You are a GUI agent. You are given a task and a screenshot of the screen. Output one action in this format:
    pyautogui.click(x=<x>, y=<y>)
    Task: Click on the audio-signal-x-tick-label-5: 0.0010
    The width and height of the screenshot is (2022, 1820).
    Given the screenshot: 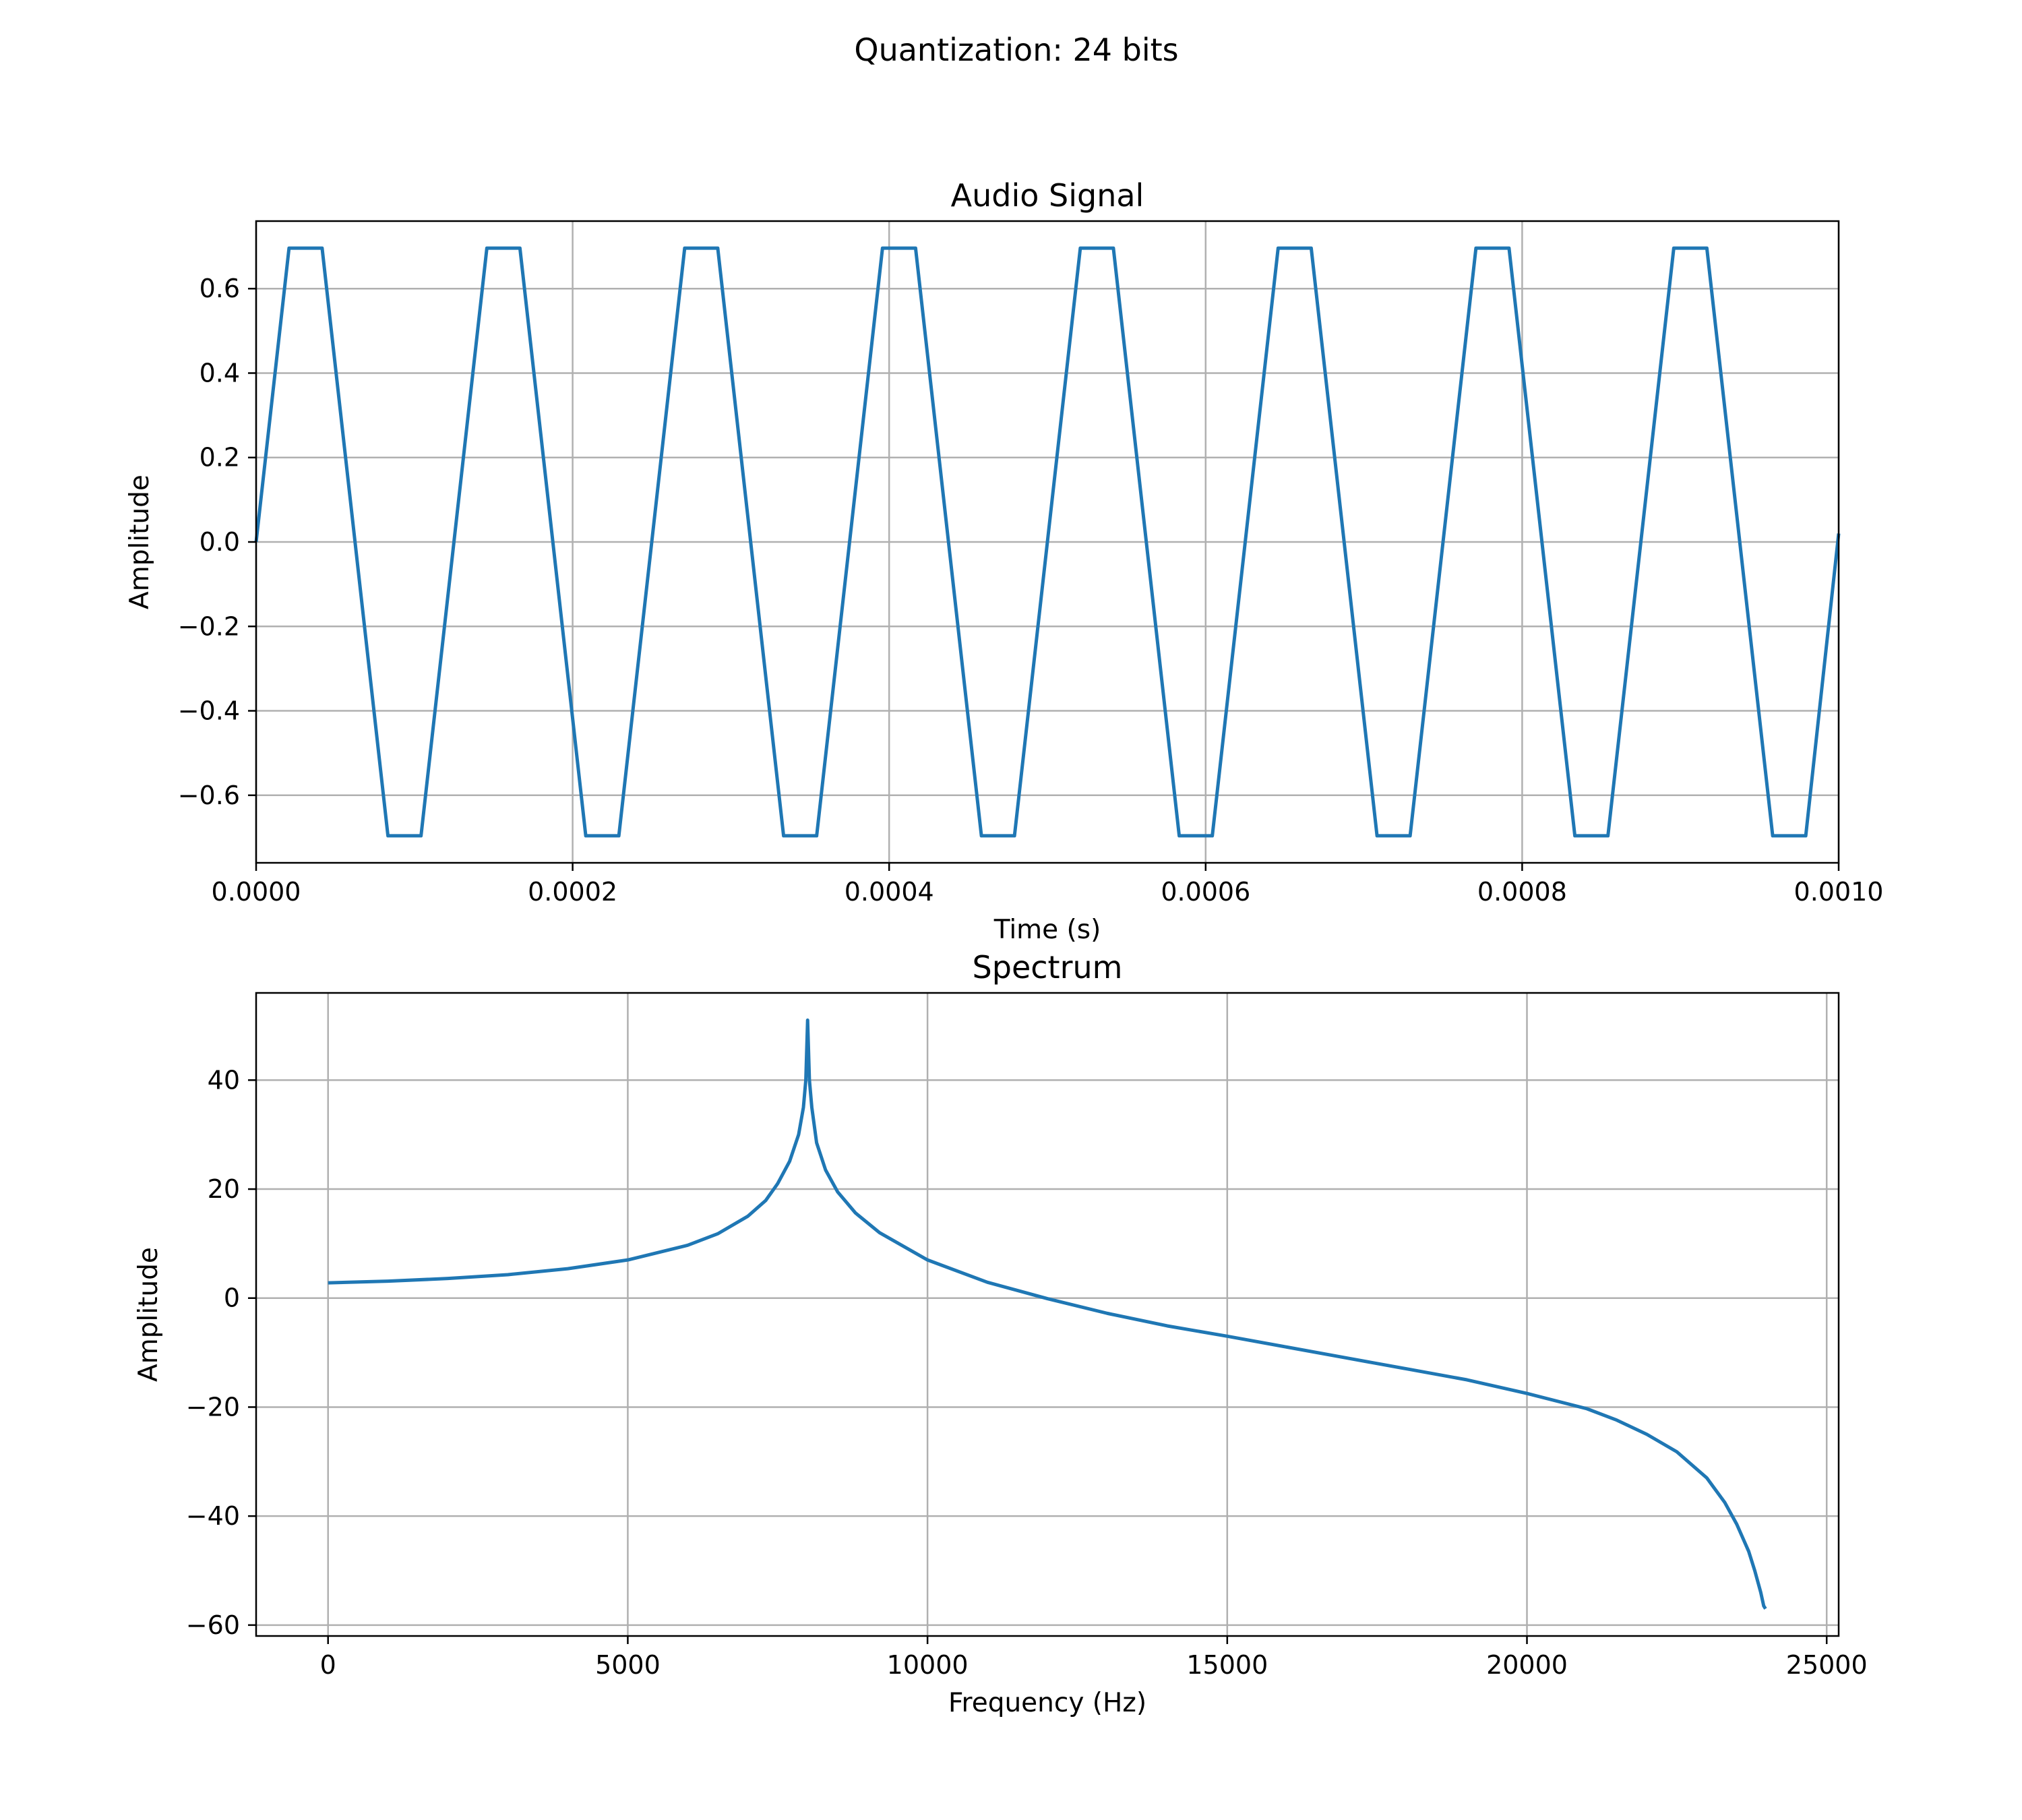 What is the action you would take?
    pyautogui.click(x=1839, y=892)
    